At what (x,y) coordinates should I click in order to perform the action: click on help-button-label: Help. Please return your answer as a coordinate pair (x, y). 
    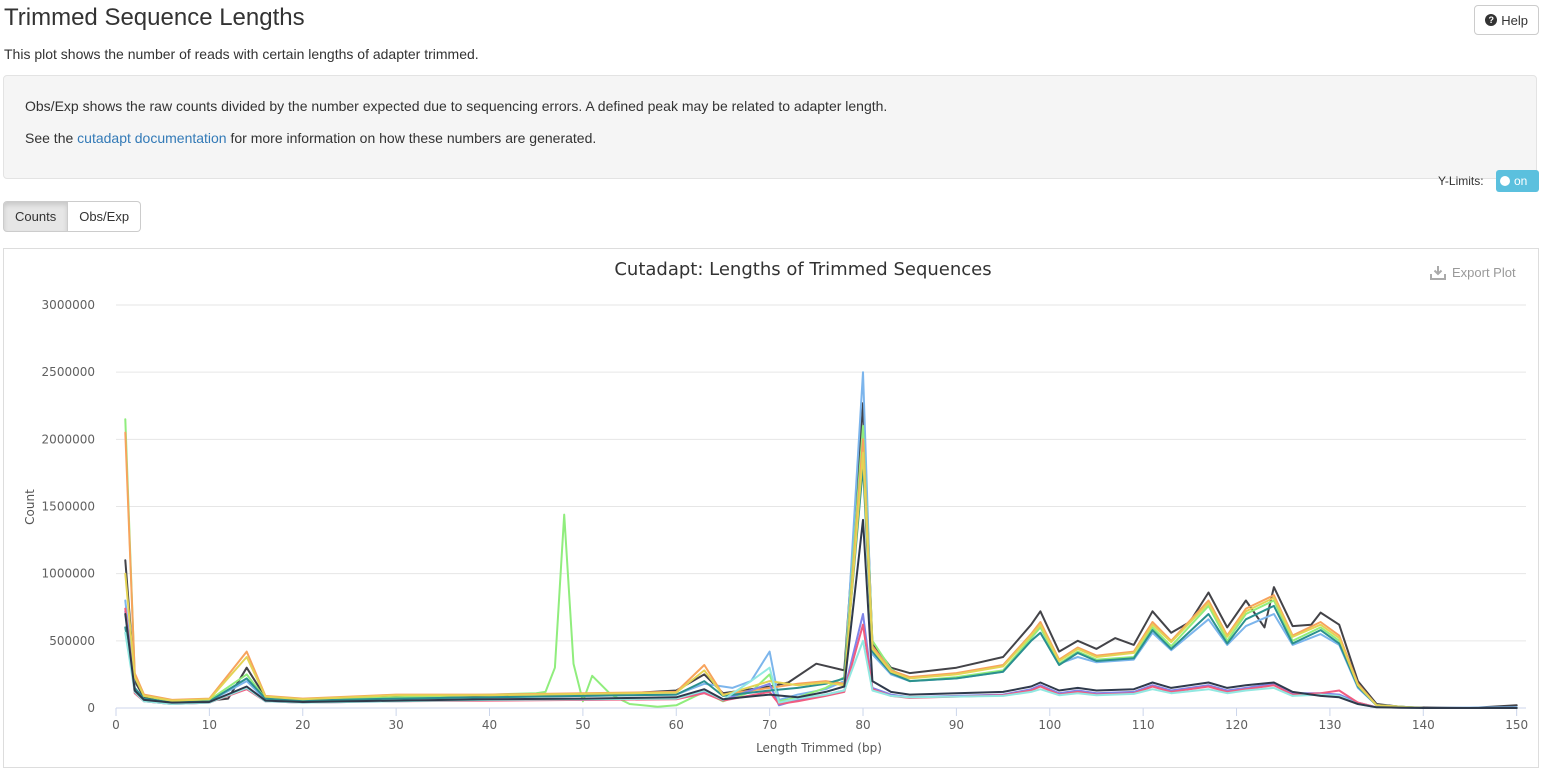
    Looking at the image, I should click on (1514, 20).